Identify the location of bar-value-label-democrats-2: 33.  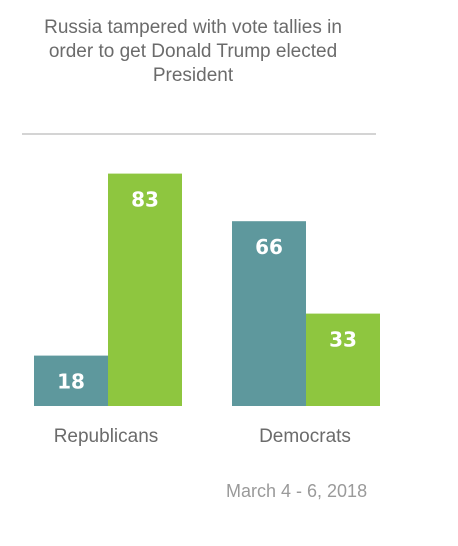
(343, 340).